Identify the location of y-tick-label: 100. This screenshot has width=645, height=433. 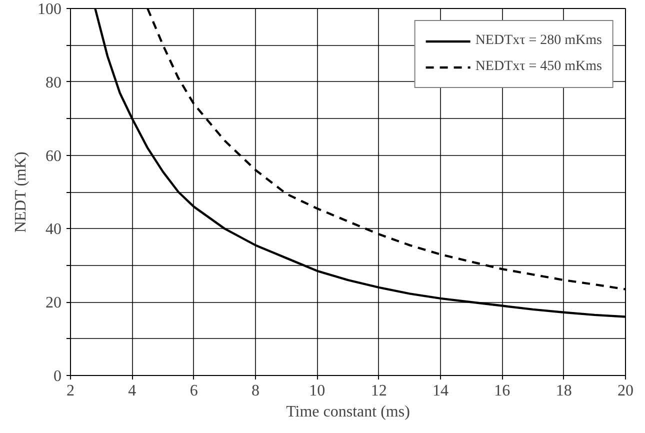
(50, 9).